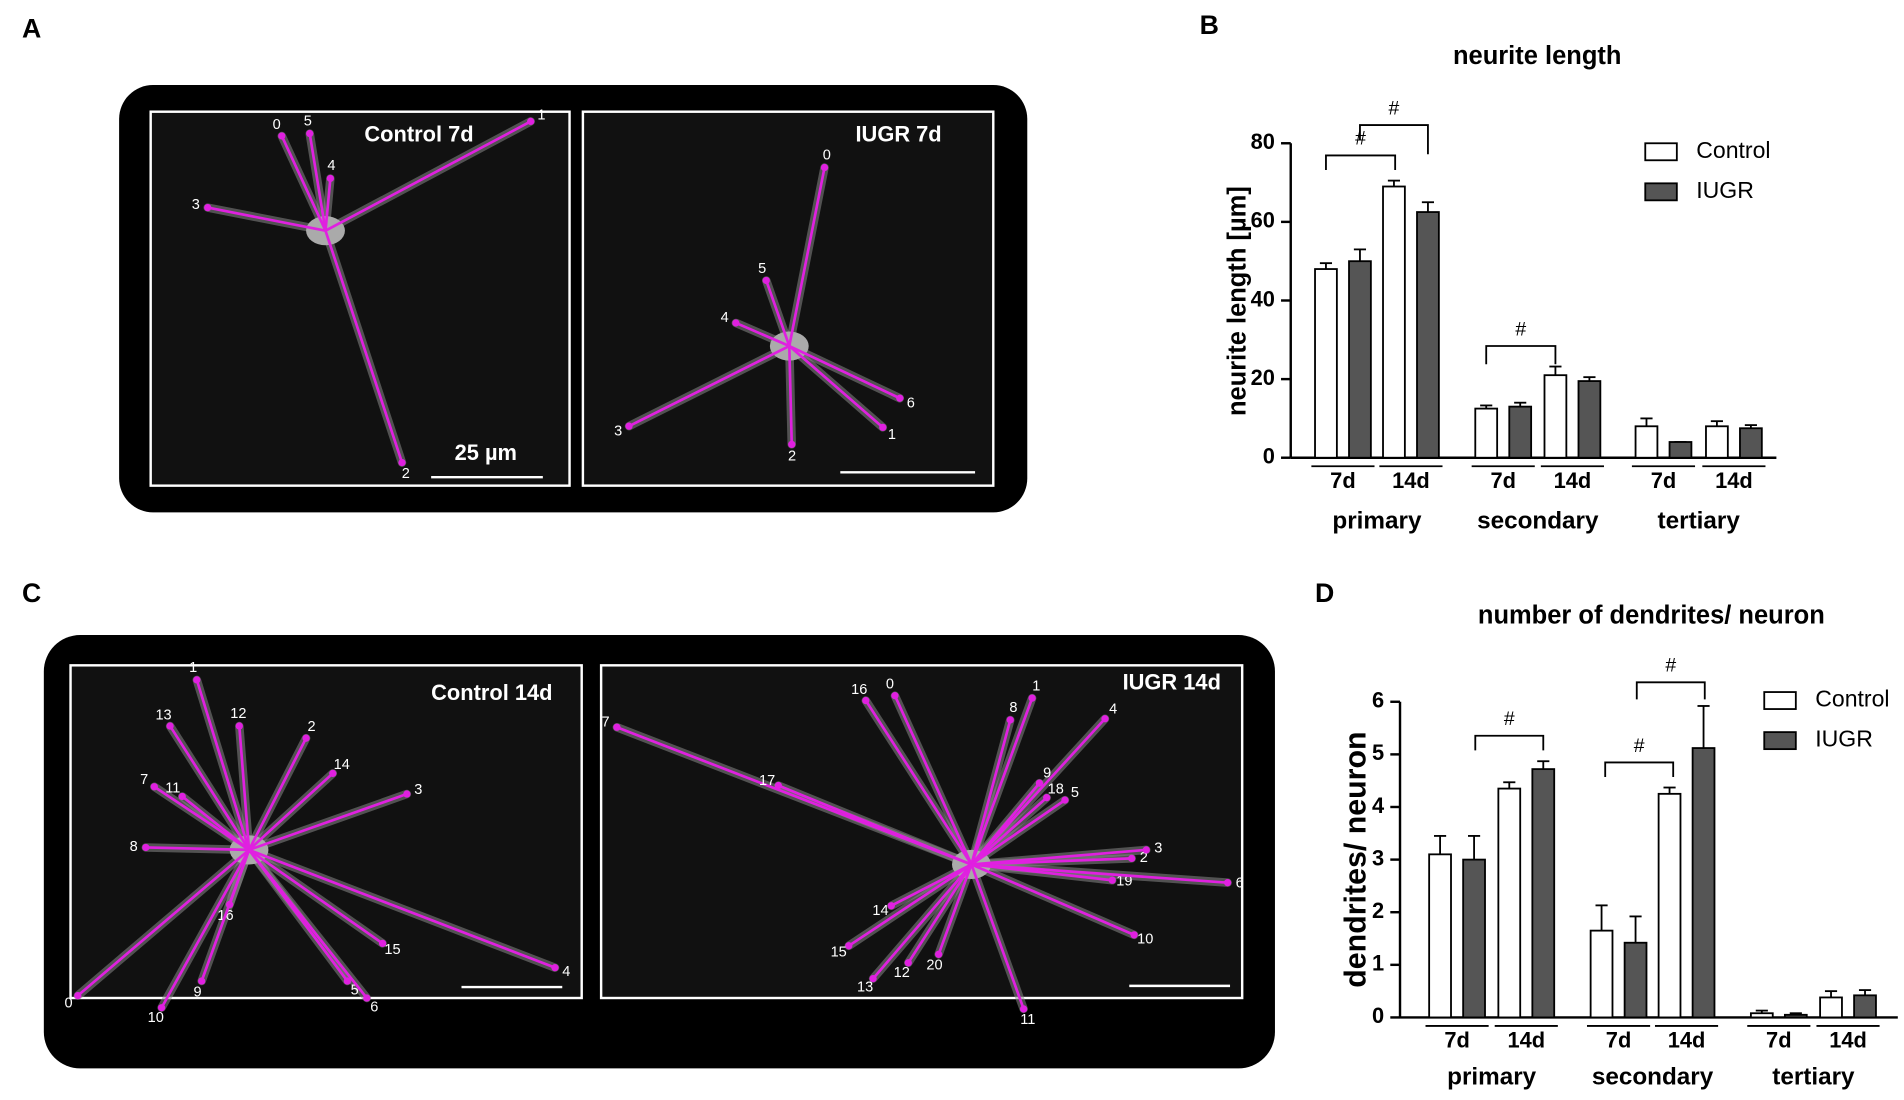 This screenshot has height=1100, width=1904. Describe the element at coordinates (1013, 708) in the screenshot. I see `node-label: 8` at that location.